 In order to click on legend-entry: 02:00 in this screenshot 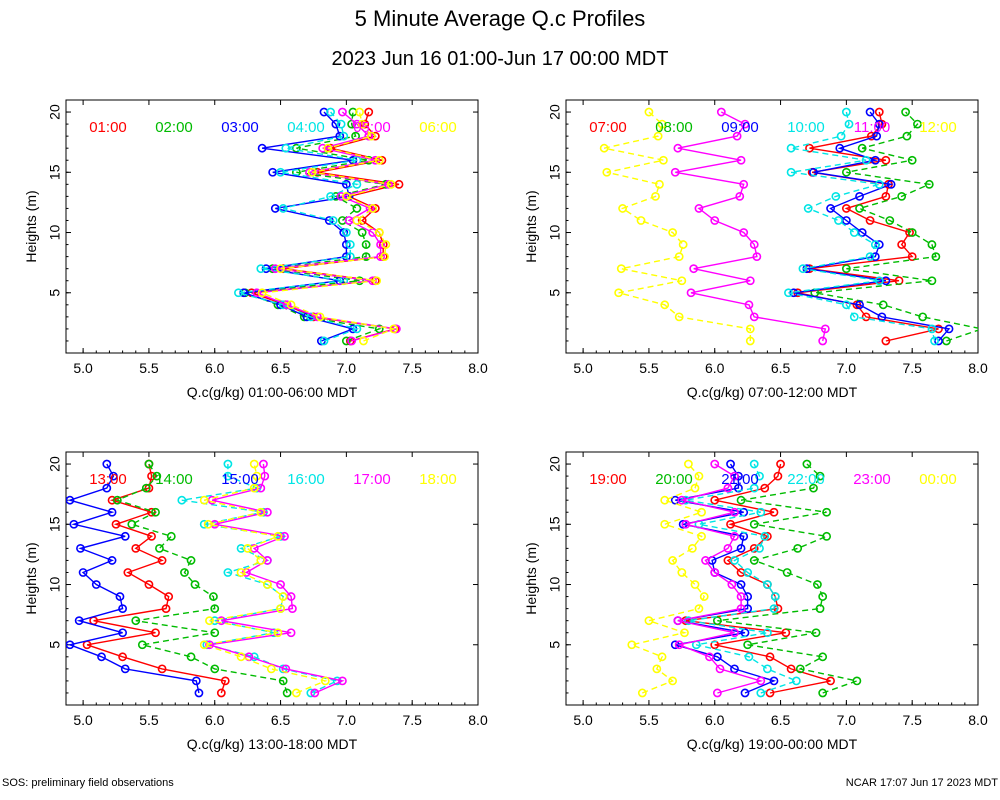, I will do `click(174, 127)`.